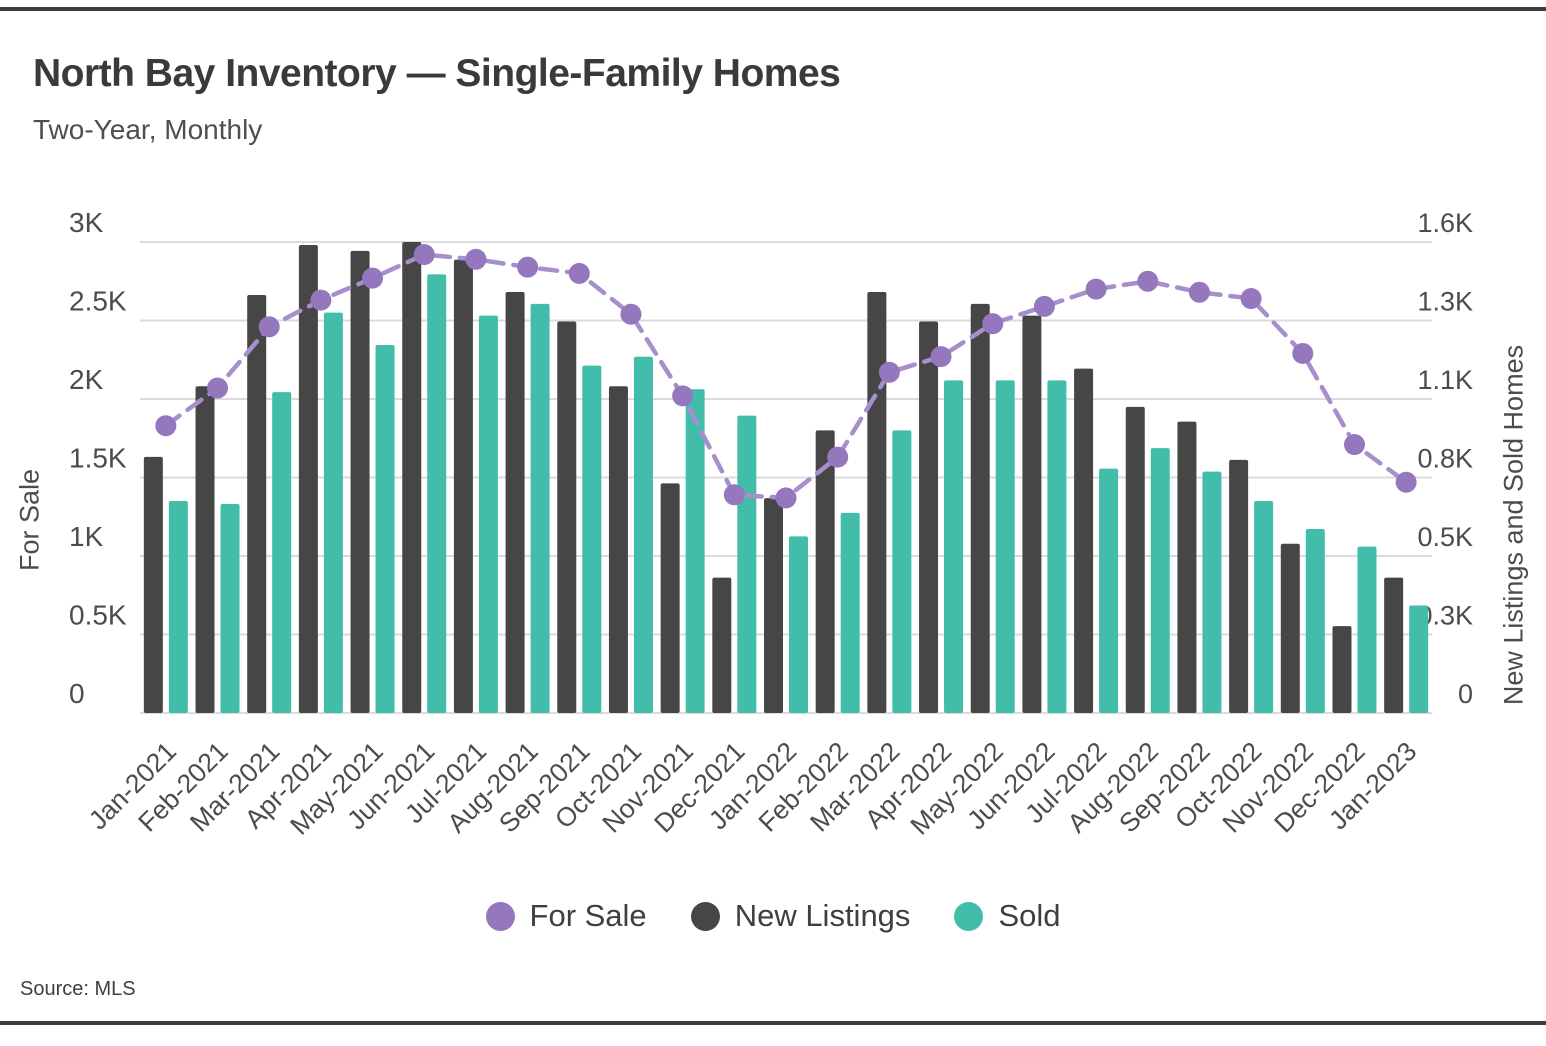 This screenshot has width=1546, height=1046. I want to click on bar-sold-Jun-2022, so click(1057, 546).